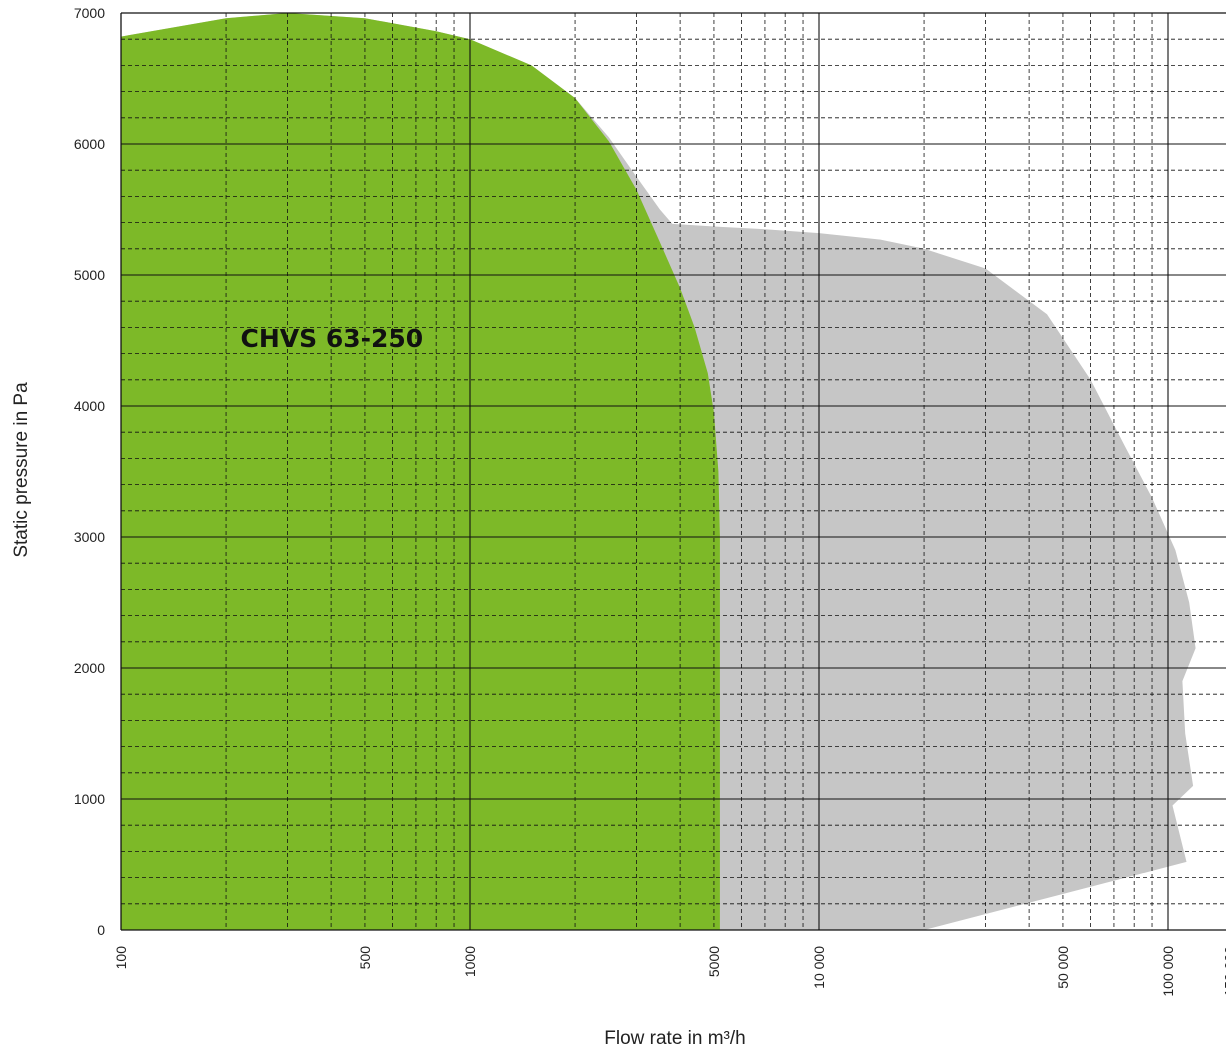  Describe the element at coordinates (89, 668) in the screenshot. I see `y-tick-label: 2000` at that location.